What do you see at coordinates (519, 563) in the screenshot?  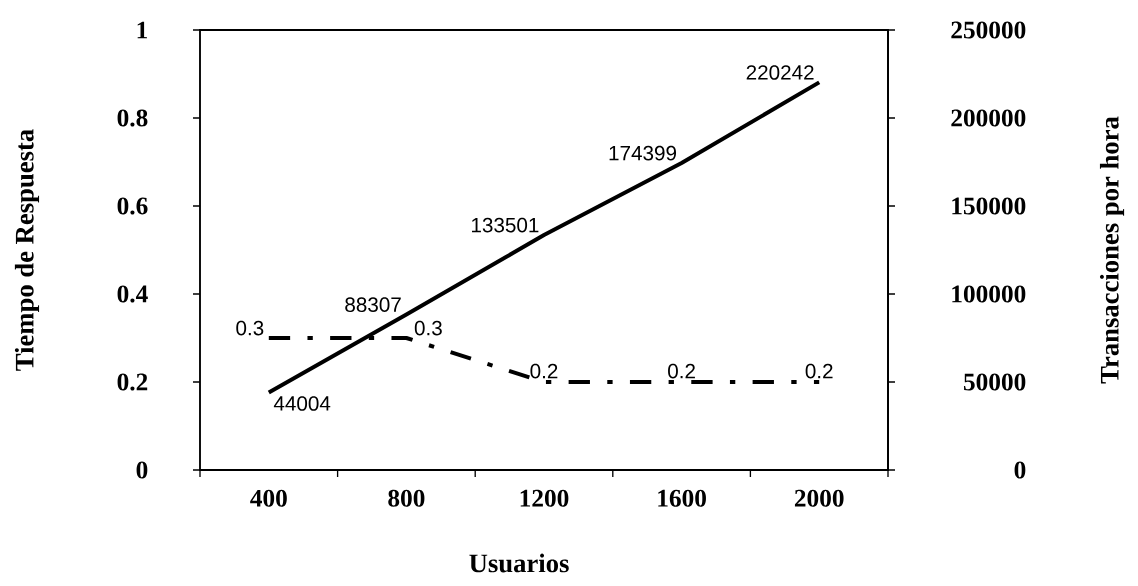 I see `x-axis-title: Usuarios` at bounding box center [519, 563].